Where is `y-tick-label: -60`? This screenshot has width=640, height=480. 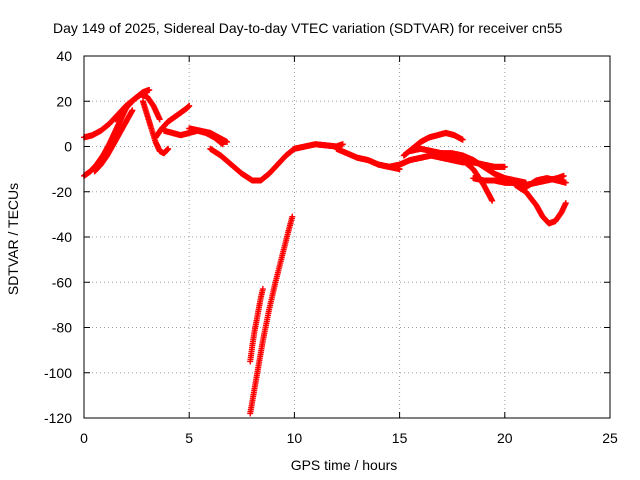 y-tick-label: -60 is located at coordinates (62, 282).